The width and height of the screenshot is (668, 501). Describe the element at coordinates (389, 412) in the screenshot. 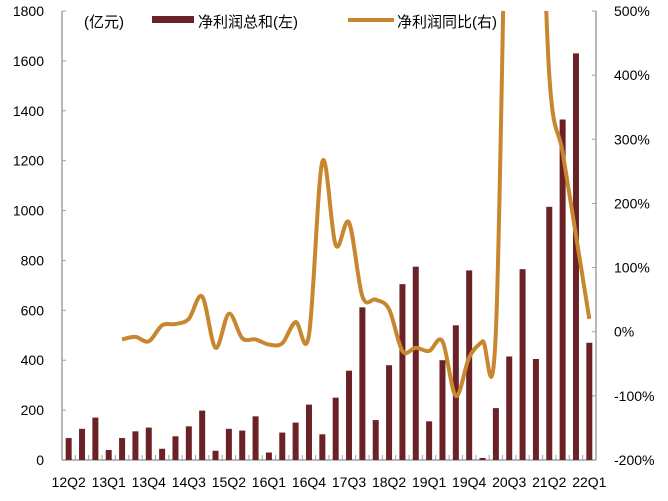

I see `bar-18Q2` at that location.